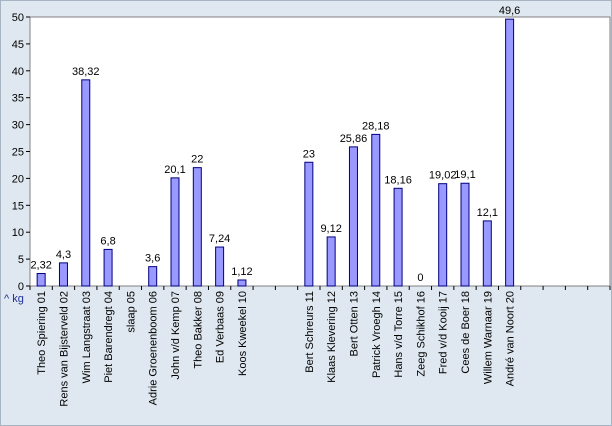  I want to click on x-category-label: Willem Warnaar 19, so click(488, 337).